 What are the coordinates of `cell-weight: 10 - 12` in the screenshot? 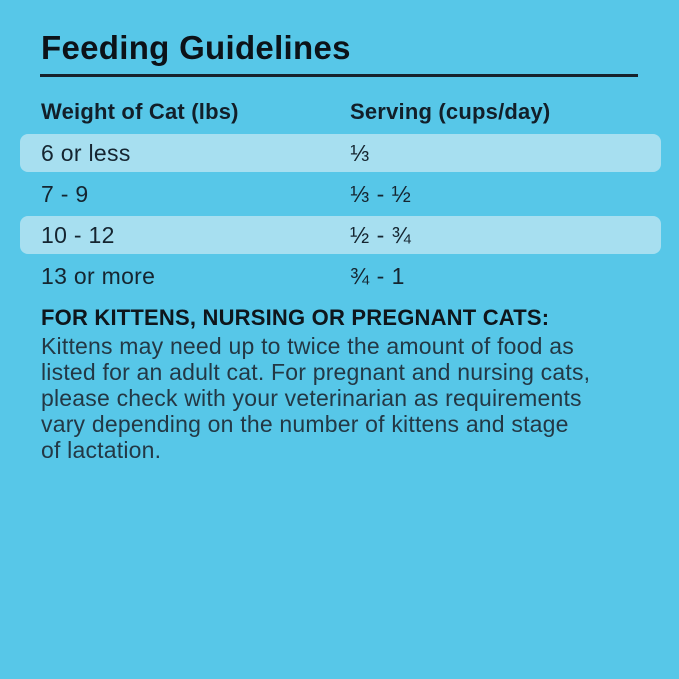 It's located at (78, 234).